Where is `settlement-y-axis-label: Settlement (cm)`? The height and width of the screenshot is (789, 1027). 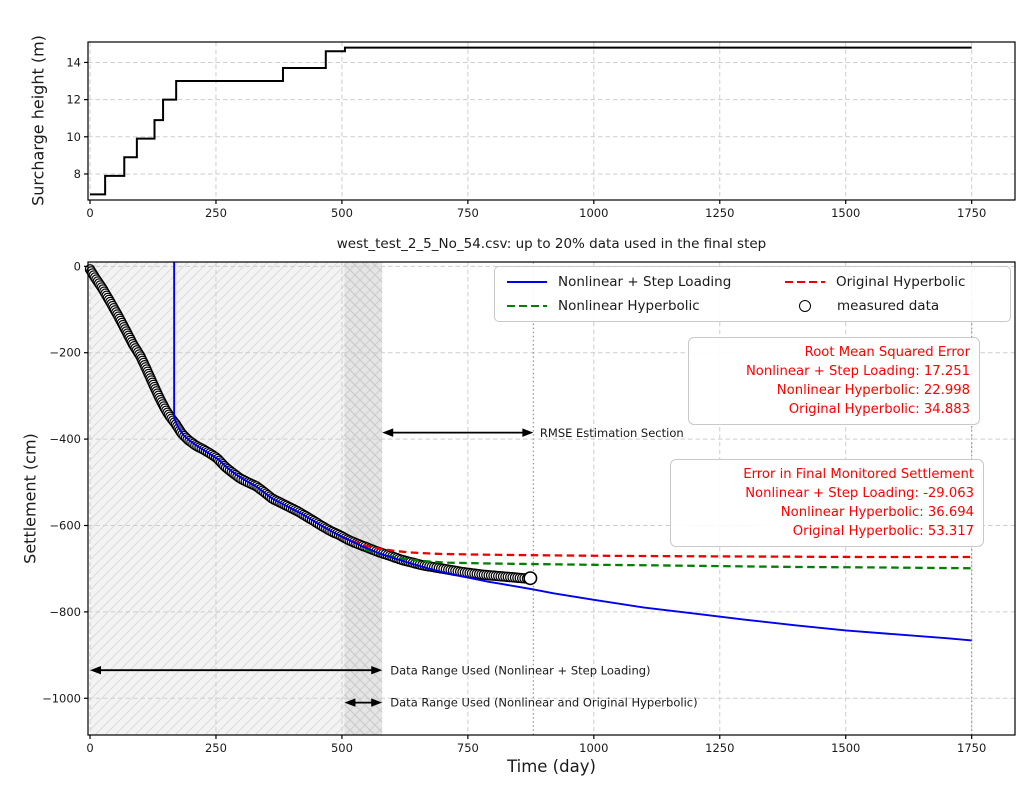 settlement-y-axis-label: Settlement (cm) is located at coordinates (30, 498).